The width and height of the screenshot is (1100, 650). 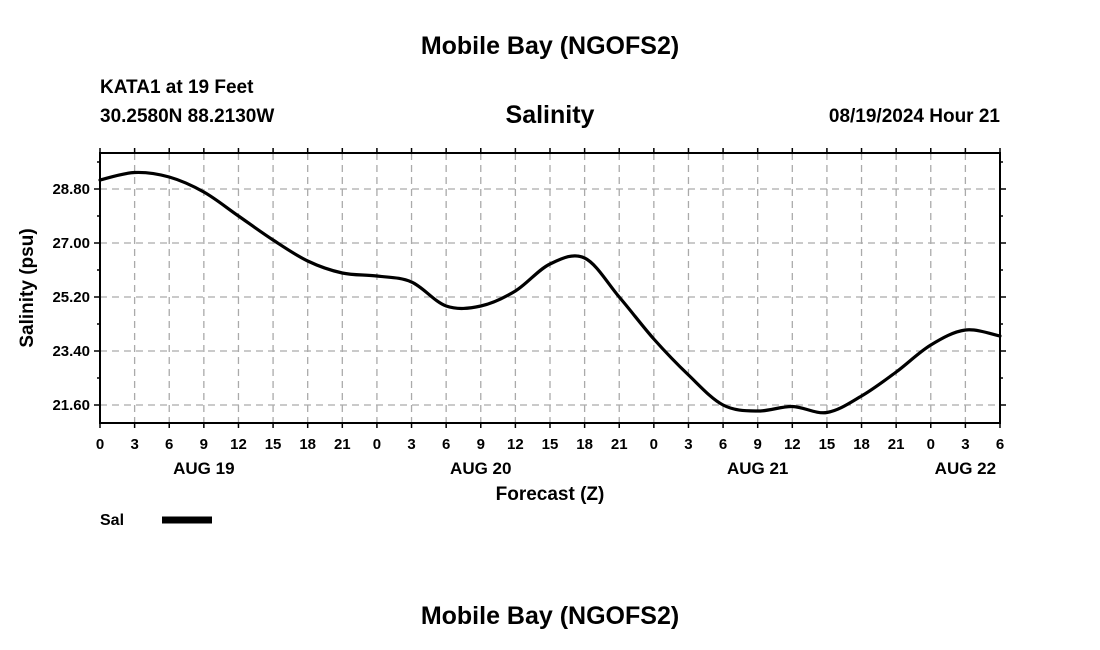 I want to click on date-label: AUG 21, so click(x=757, y=468).